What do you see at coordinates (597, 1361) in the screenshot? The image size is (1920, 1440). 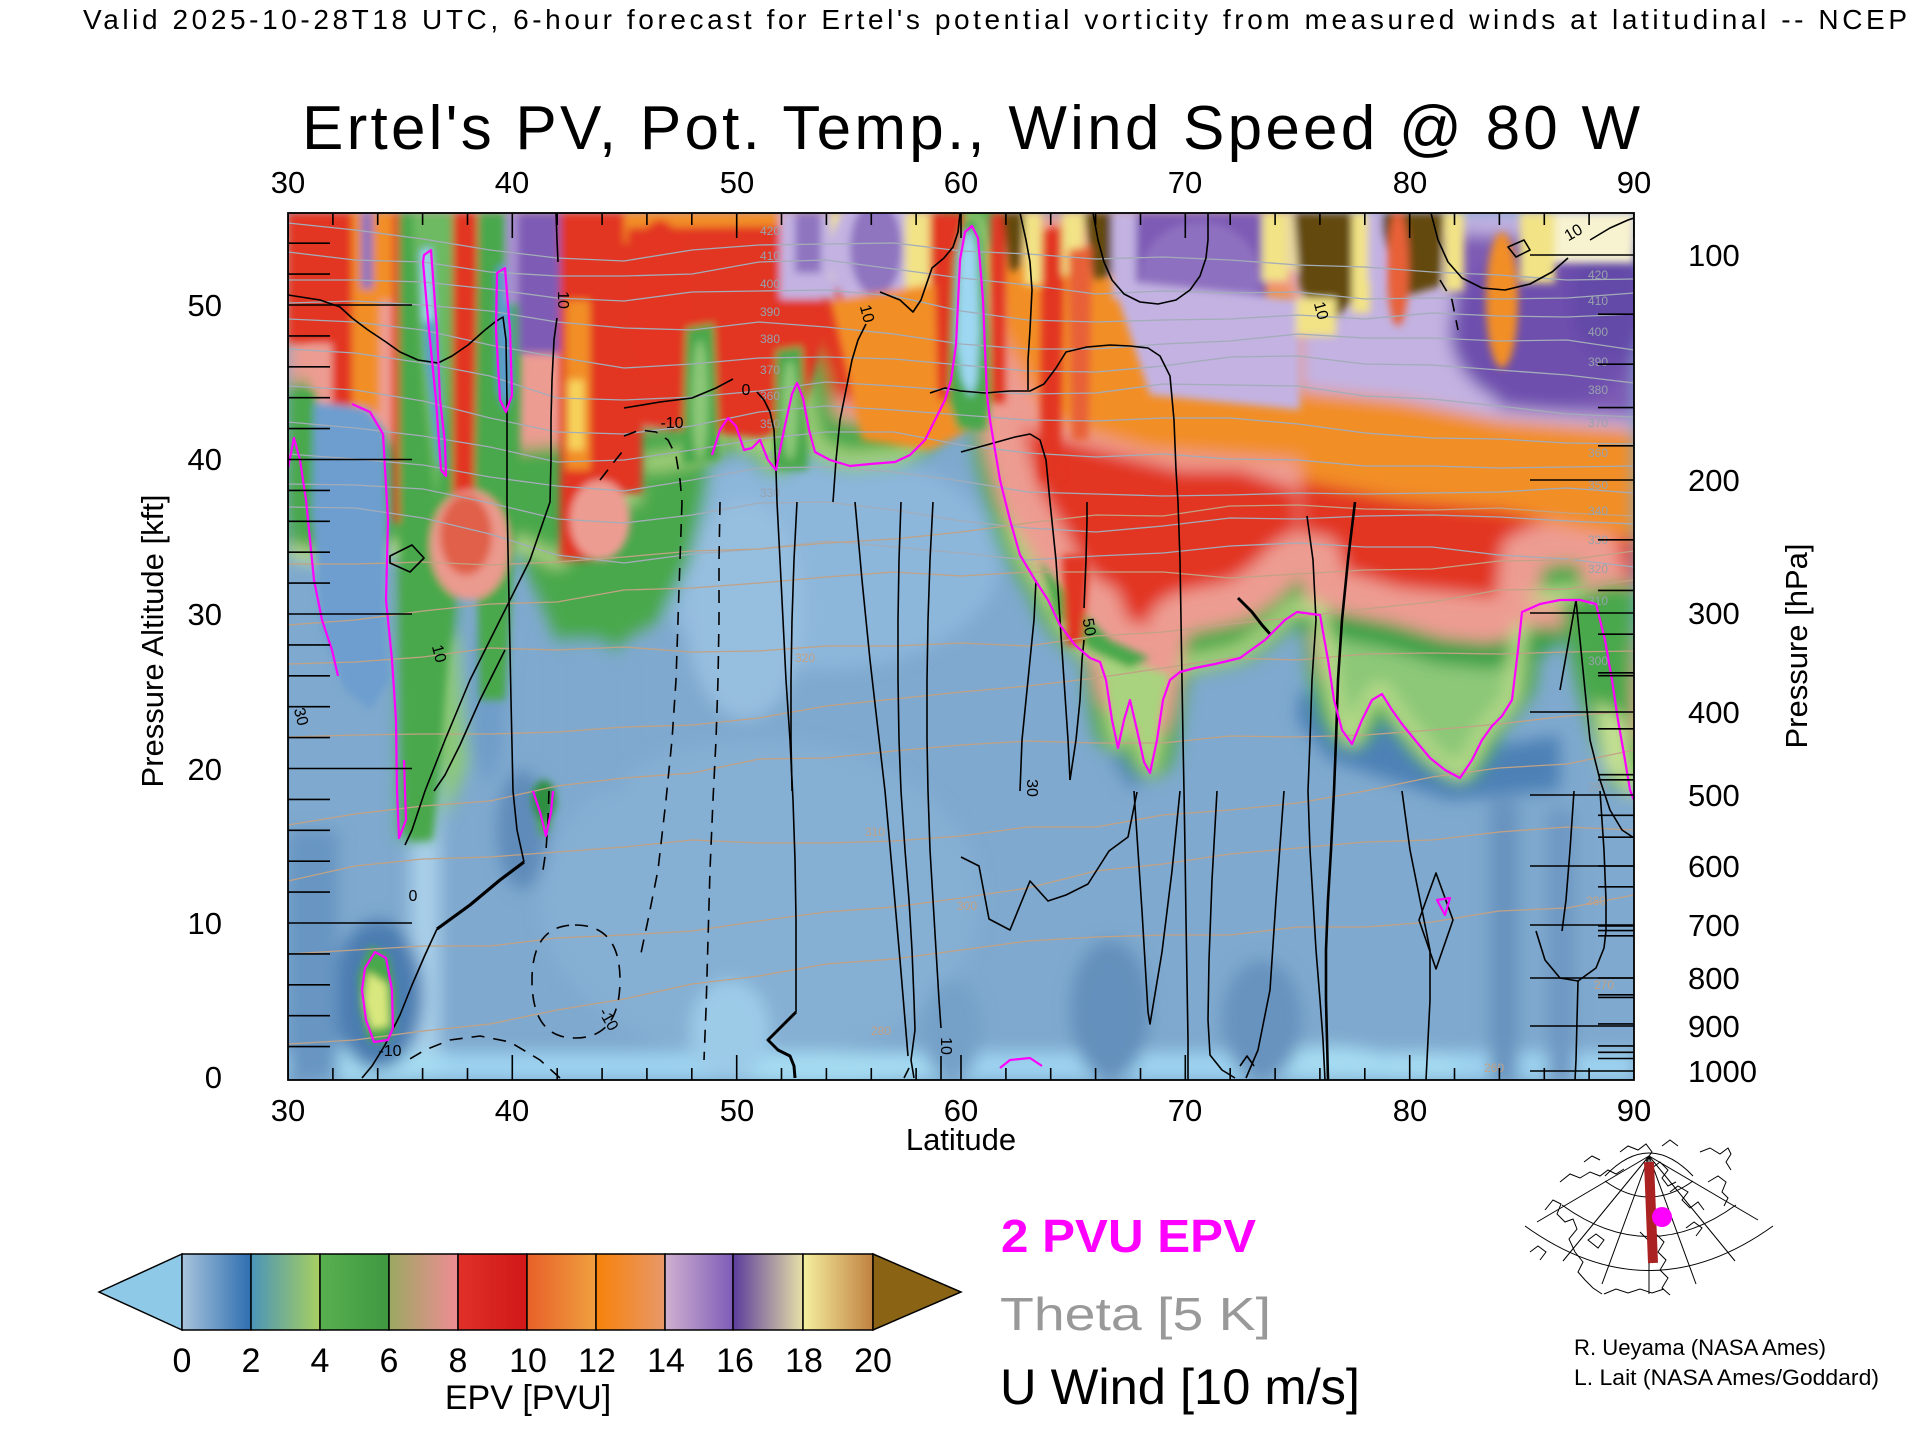 I see `svg-text: 12` at bounding box center [597, 1361].